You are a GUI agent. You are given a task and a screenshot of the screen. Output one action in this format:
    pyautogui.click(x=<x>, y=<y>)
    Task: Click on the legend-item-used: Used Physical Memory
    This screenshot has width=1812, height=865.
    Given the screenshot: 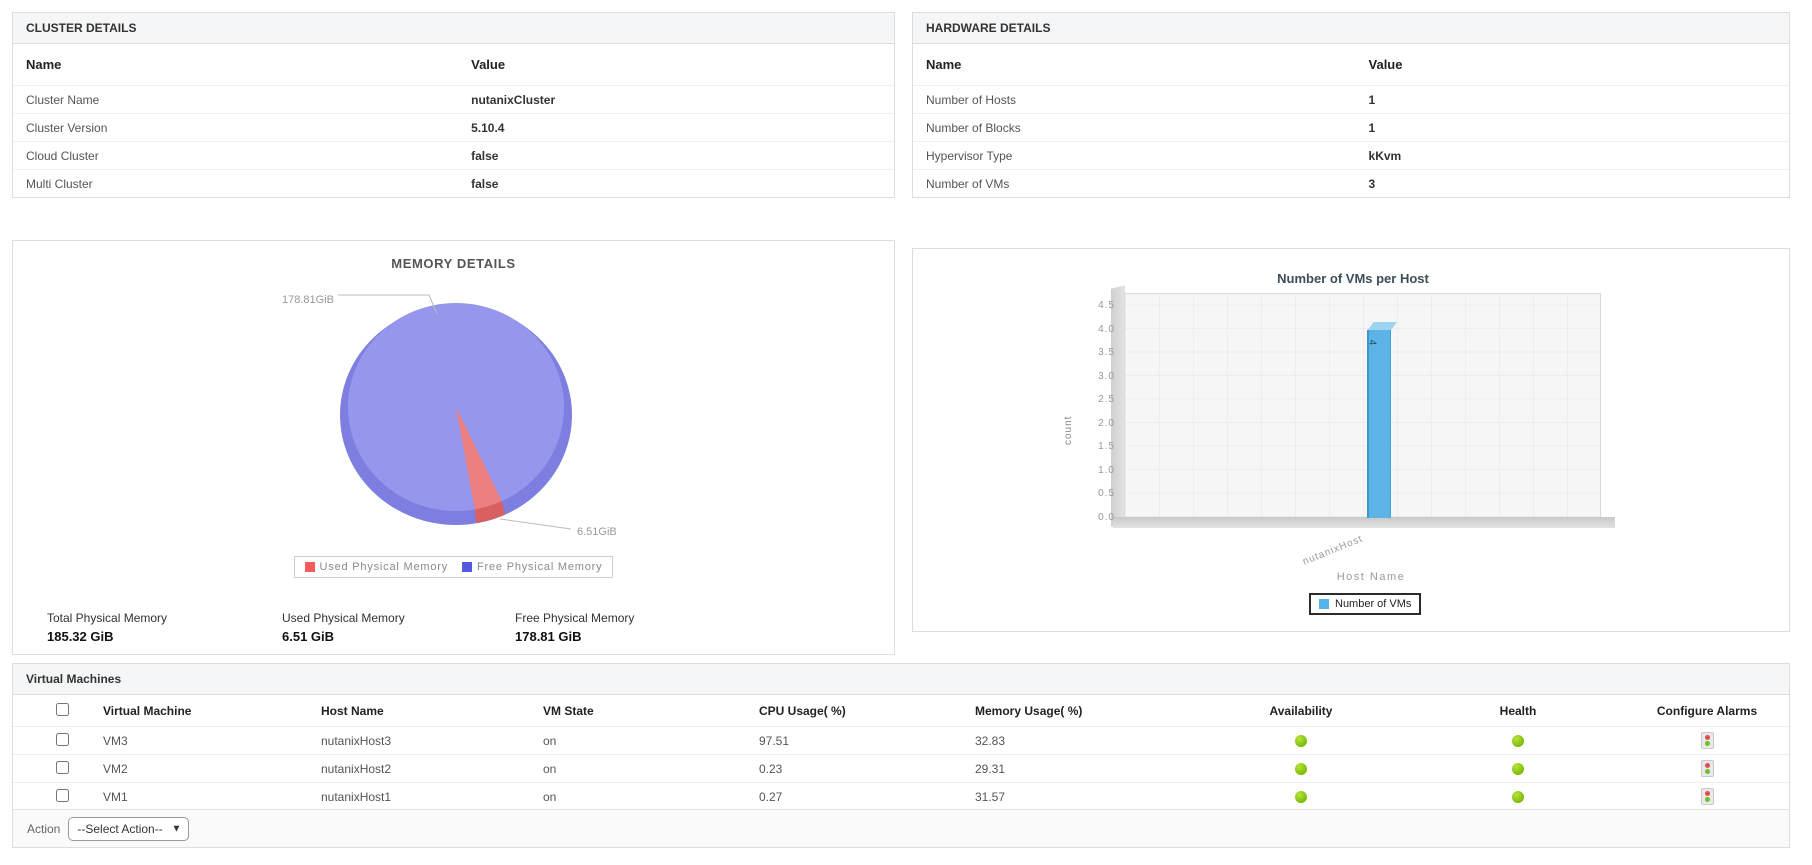 What is the action you would take?
    pyautogui.click(x=376, y=567)
    